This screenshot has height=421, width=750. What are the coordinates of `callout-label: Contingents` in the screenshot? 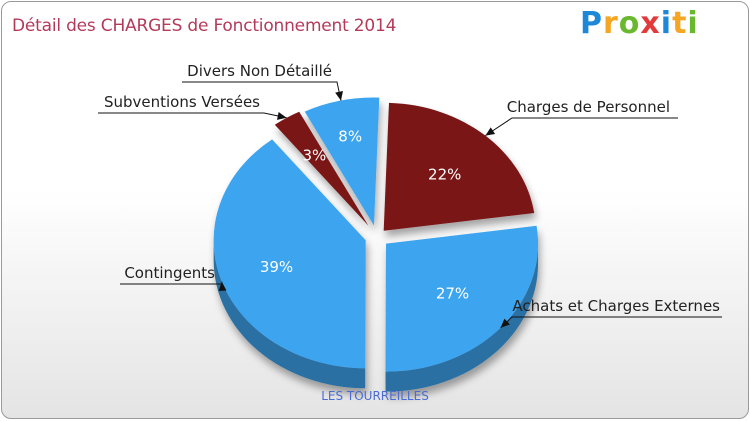 It's located at (169, 273).